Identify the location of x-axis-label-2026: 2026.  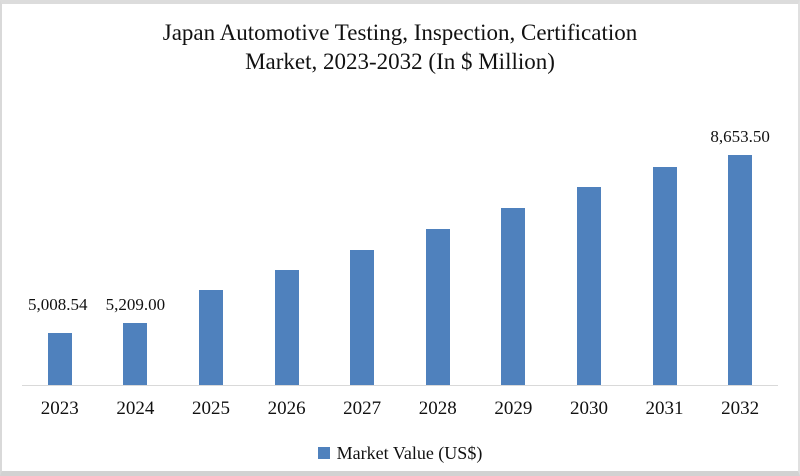
(286, 408).